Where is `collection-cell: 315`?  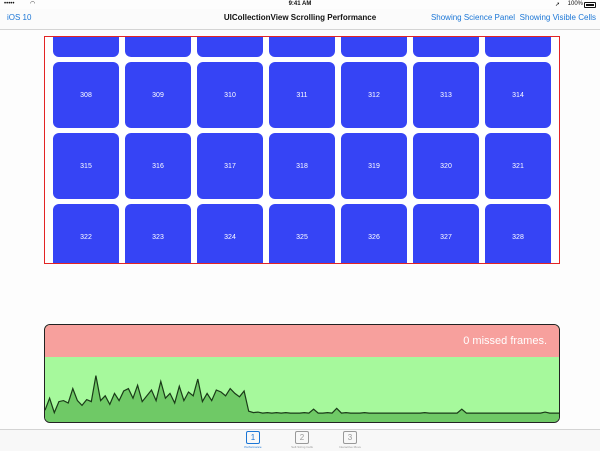
collection-cell: 315 is located at coordinates (86, 166).